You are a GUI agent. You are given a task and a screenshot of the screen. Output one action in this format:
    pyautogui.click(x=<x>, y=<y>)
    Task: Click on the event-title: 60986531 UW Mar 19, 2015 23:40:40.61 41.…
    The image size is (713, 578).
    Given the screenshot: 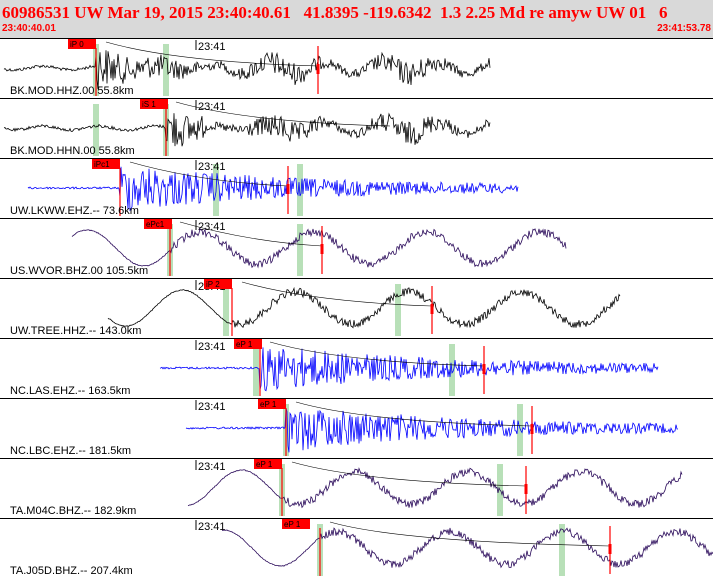 What is the action you would take?
    pyautogui.click(x=335, y=12)
    